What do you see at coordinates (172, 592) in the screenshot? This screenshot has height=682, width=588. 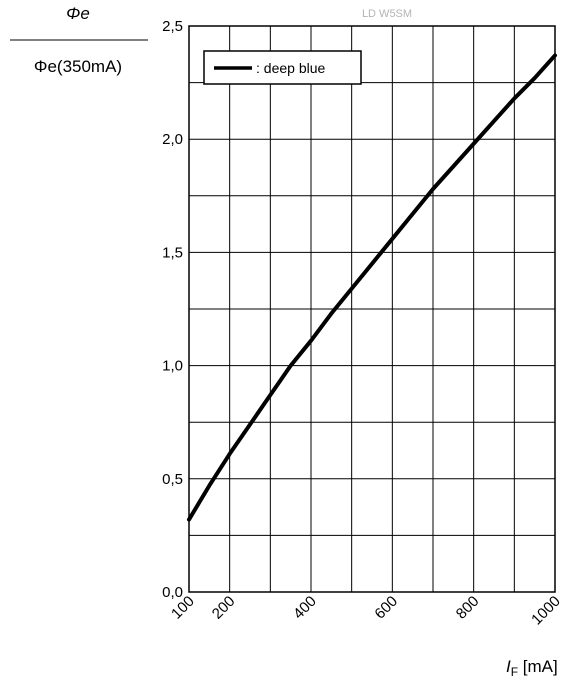 I see `y-tick-label: 0,0` at bounding box center [172, 592].